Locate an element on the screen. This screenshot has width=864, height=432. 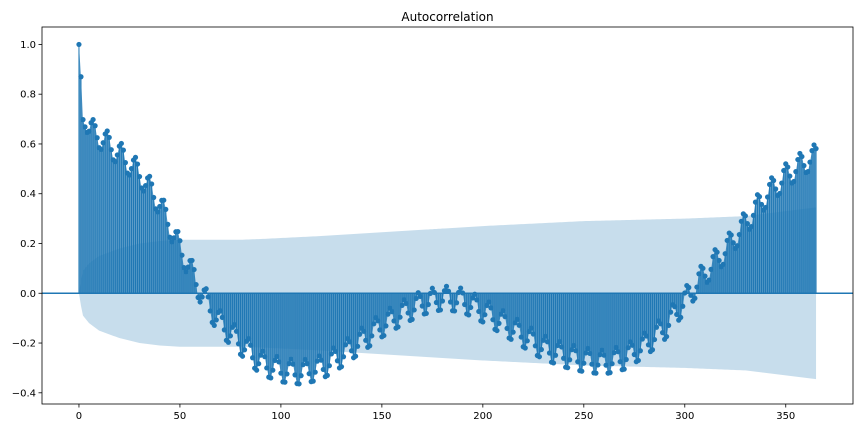
chart-title: Autocorrelation is located at coordinates (447, 17).